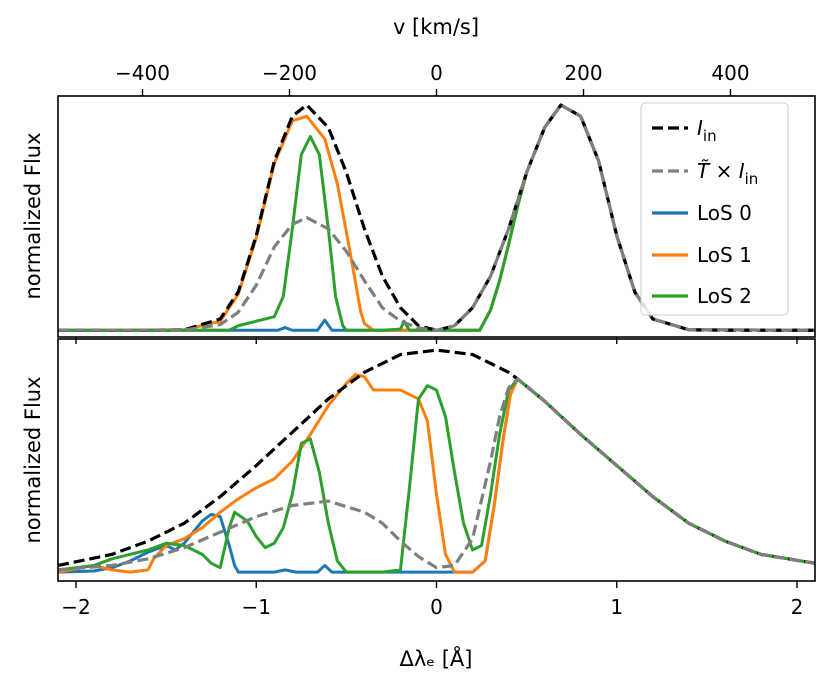 This screenshot has width=830, height=685. I want to click on legend-entry-i-in: Iin, so click(684, 130).